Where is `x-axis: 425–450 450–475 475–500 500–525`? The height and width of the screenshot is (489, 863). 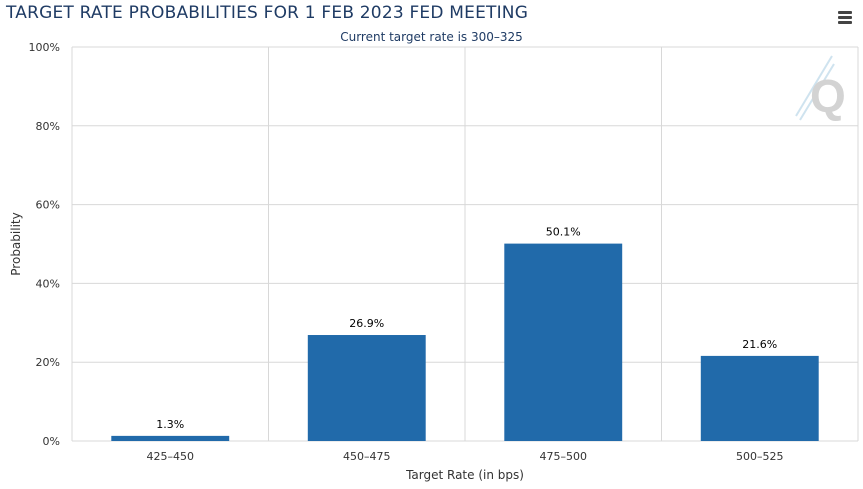 x-axis: 425–450 450–475 475–500 500–525 is located at coordinates (465, 456).